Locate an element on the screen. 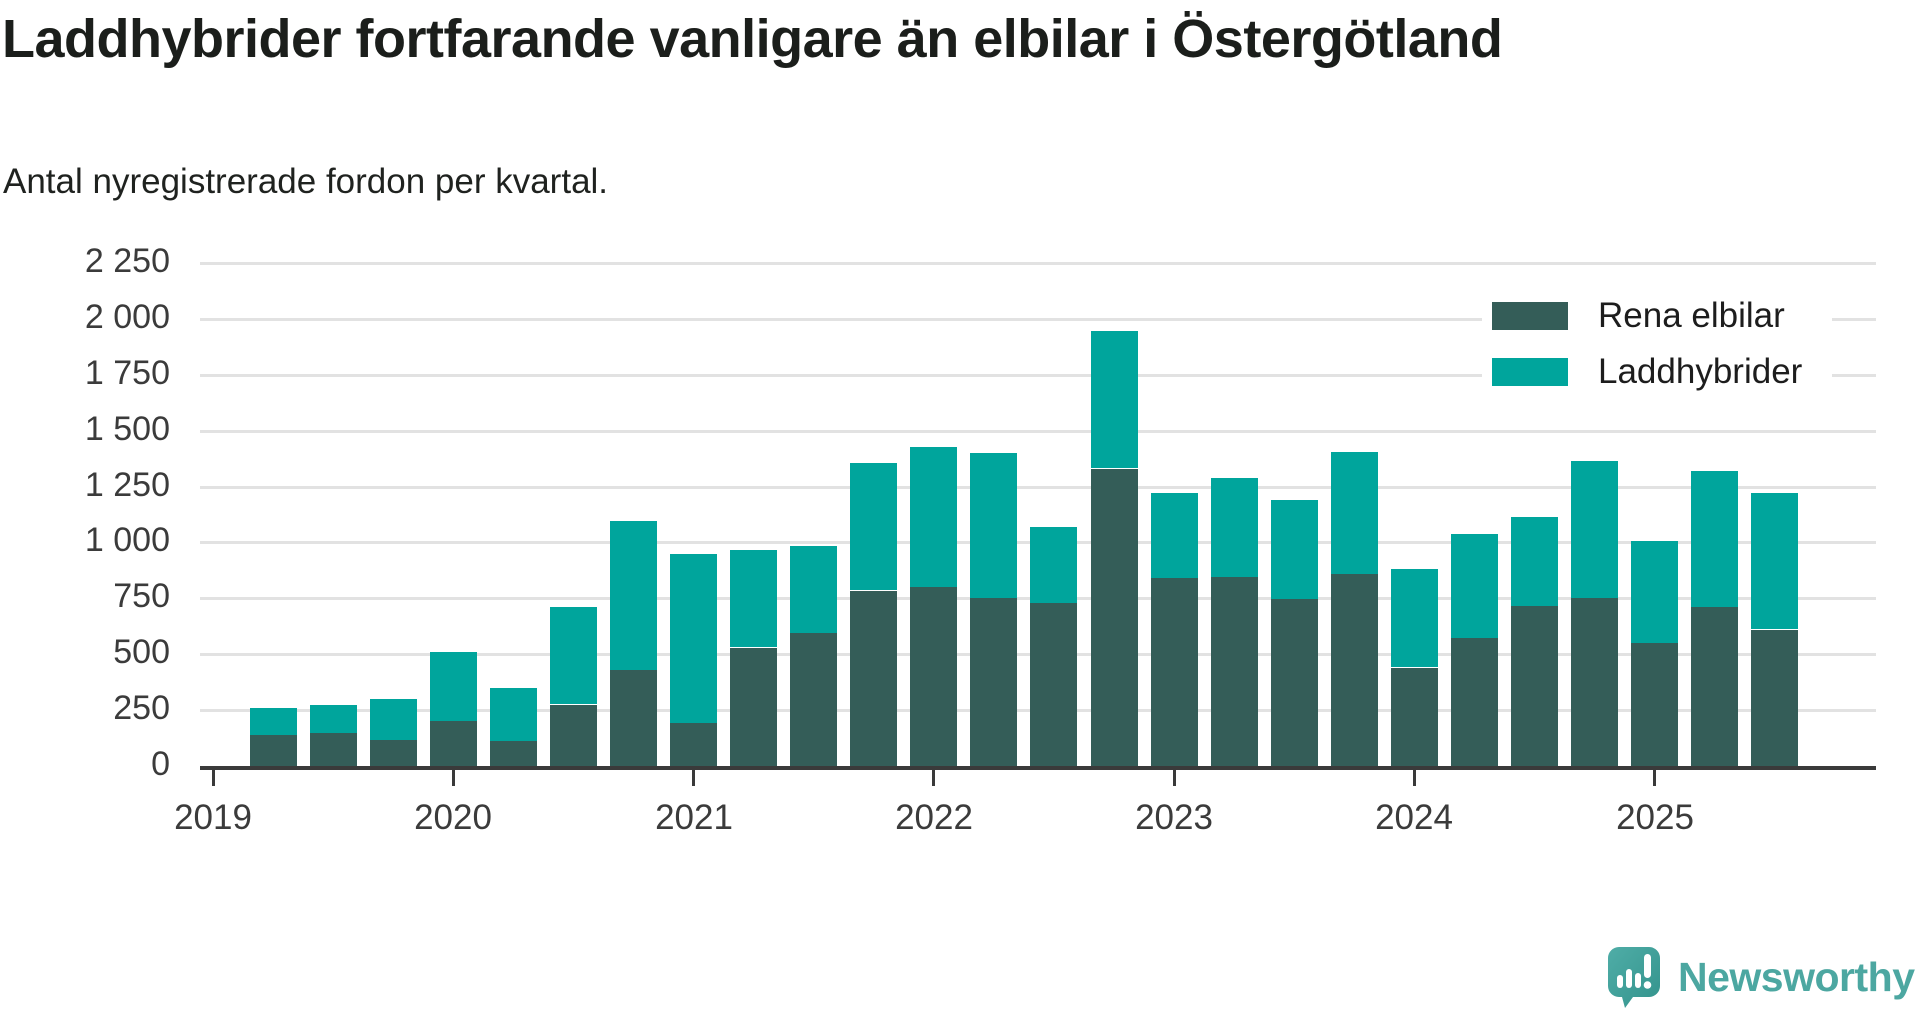  gridline-y-2000 is located at coordinates (1038, 319).